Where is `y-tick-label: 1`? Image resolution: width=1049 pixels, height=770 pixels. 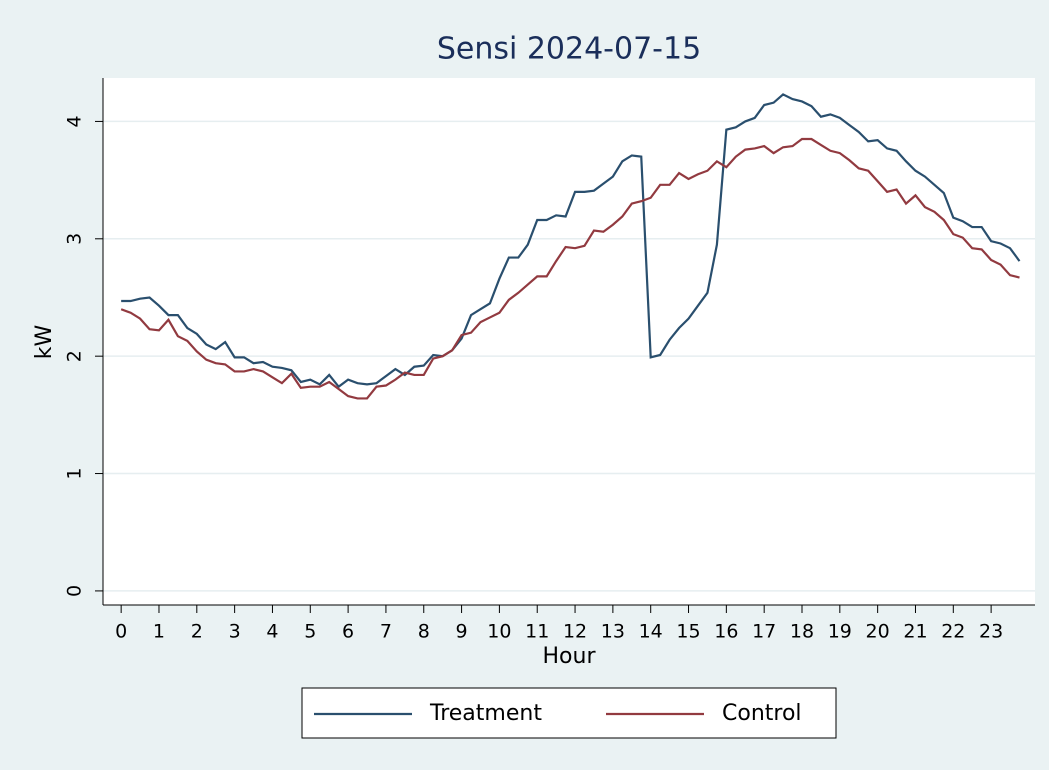 y-tick-label: 1 is located at coordinates (75, 473).